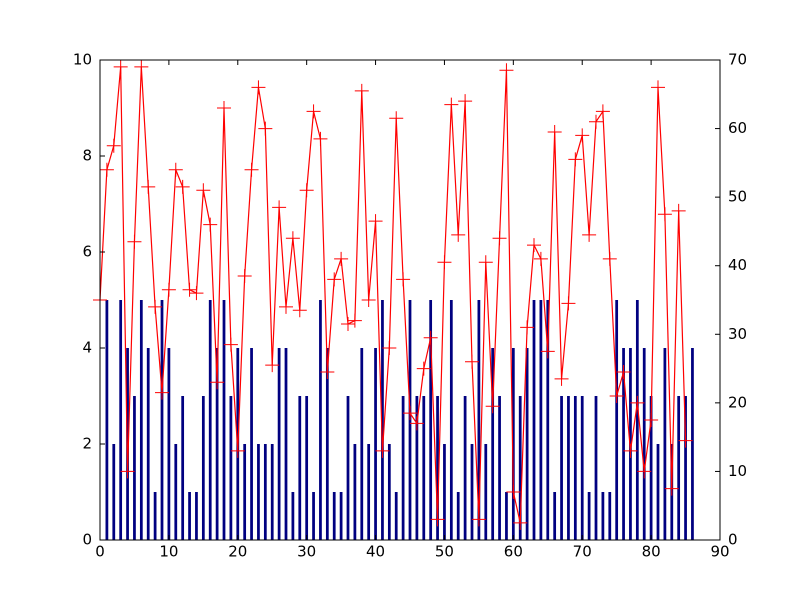 The image size is (800, 600). What do you see at coordinates (168, 552) in the screenshot?
I see `x-tick-label: 10` at bounding box center [168, 552].